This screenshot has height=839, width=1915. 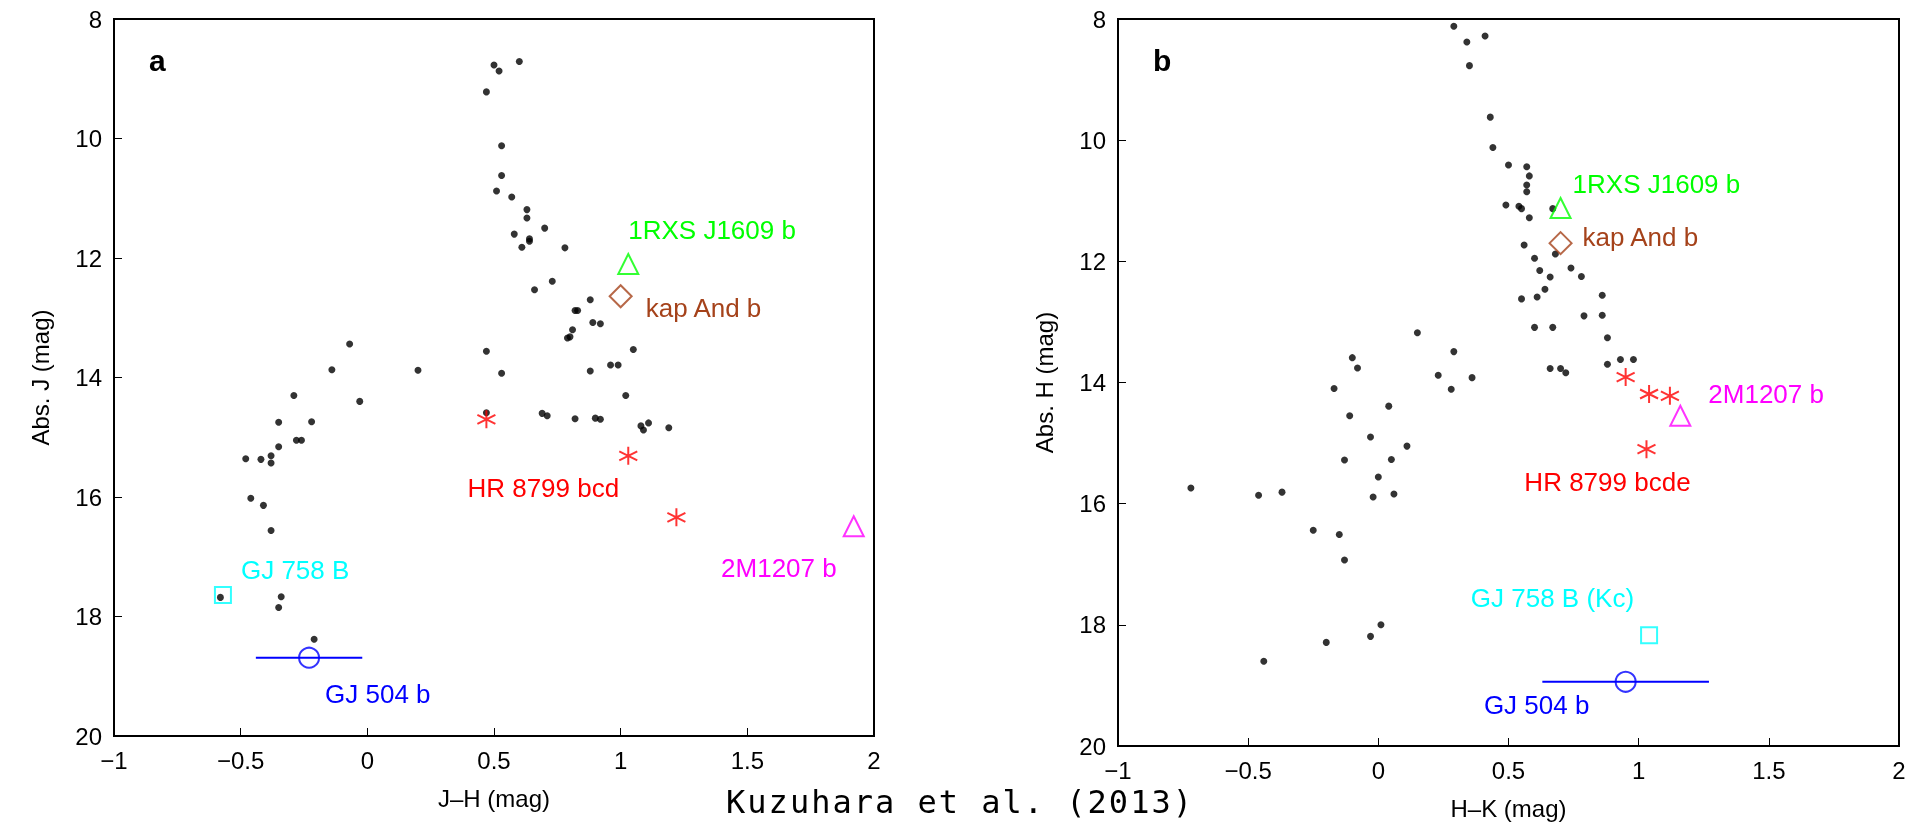 What do you see at coordinates (1162, 60) in the screenshot?
I see `text: b` at bounding box center [1162, 60].